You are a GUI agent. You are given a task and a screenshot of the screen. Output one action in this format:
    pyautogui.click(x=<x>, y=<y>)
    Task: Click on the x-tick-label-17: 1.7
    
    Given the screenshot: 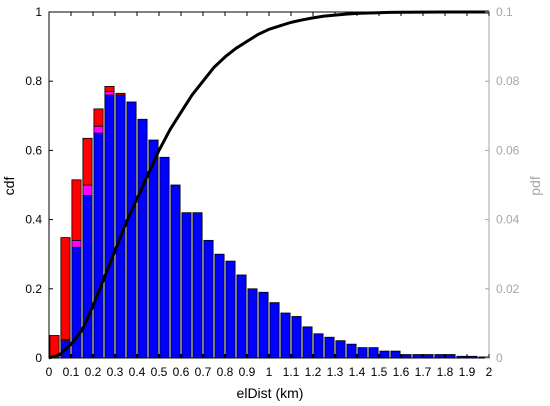 What is the action you would take?
    pyautogui.click(x=423, y=372)
    